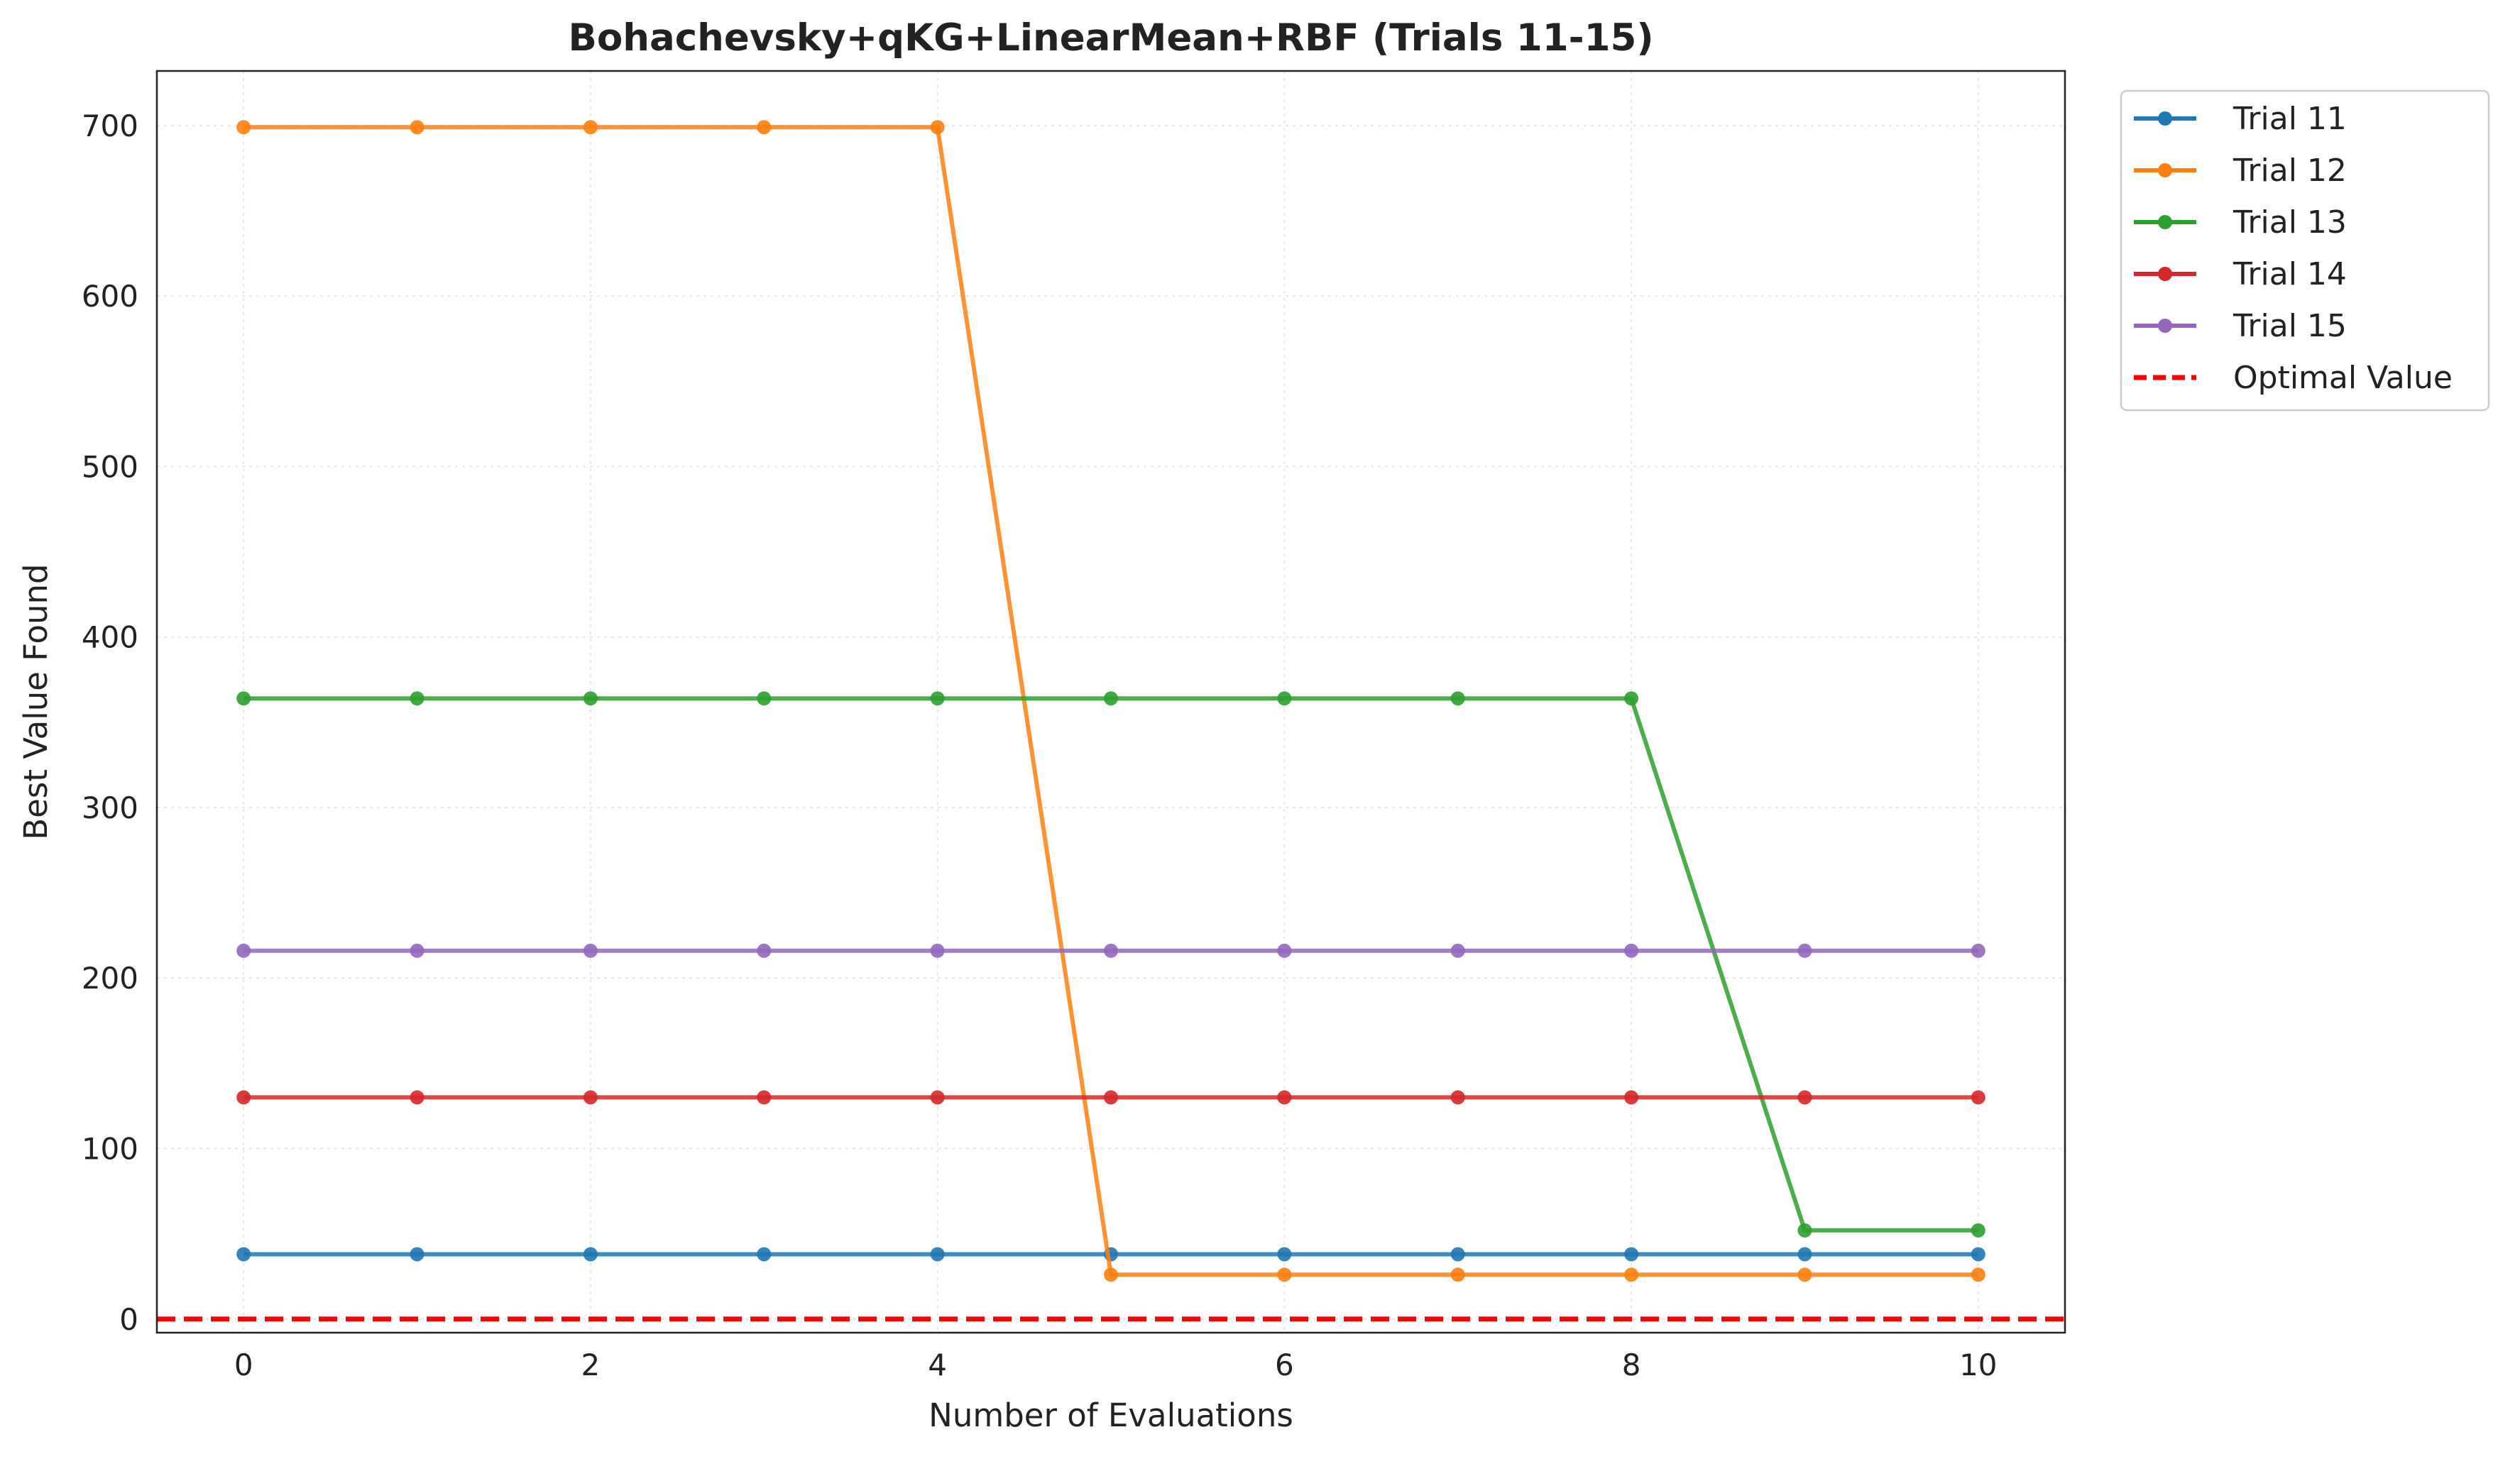 The width and height of the screenshot is (2520, 1459). I want to click on y-tick-label: 700, so click(110, 126).